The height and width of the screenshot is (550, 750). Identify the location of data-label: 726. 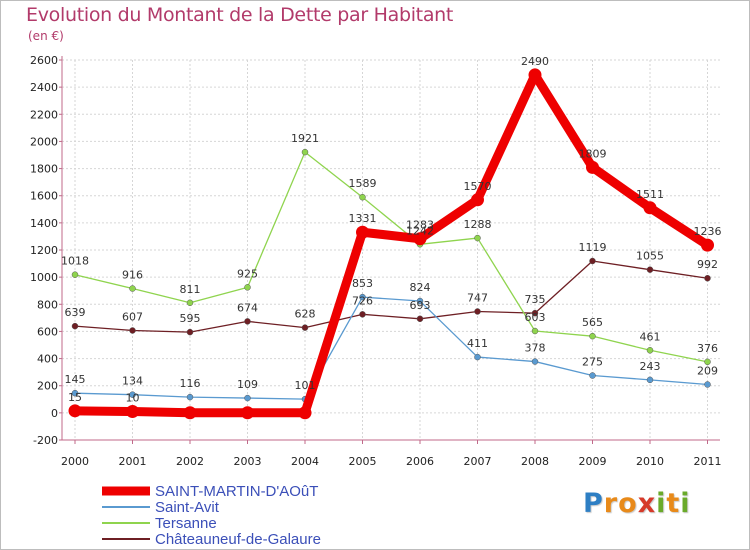
(362, 300).